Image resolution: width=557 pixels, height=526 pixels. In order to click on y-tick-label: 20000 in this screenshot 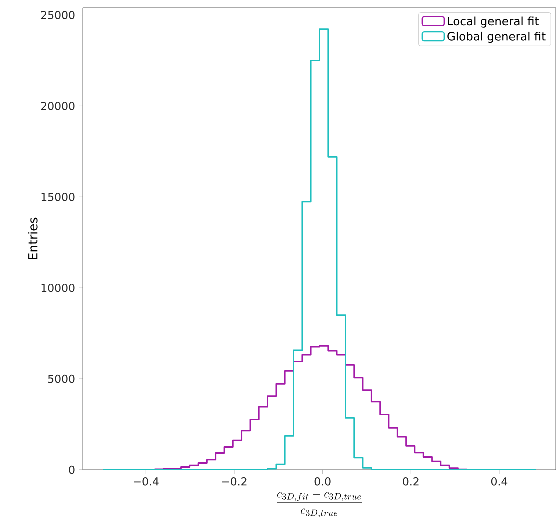, I will do `click(58, 106)`.